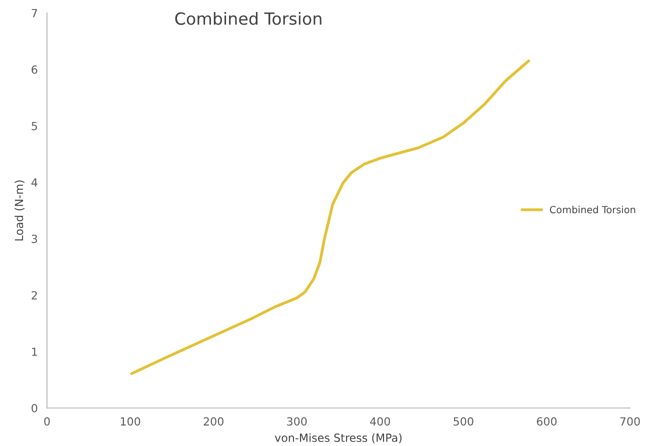 The height and width of the screenshot is (446, 654). I want to click on y-tick-label: 2, so click(34, 295).